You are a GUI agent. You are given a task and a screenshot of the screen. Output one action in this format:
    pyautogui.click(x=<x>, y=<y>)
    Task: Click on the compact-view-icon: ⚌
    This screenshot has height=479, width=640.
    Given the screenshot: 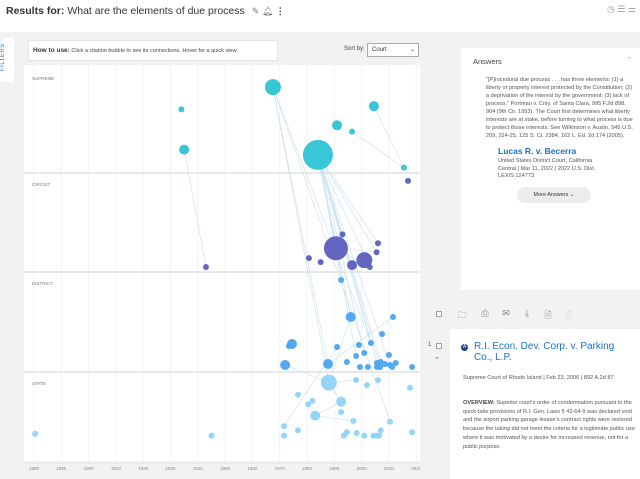 What is the action you would take?
    pyautogui.click(x=631, y=9)
    